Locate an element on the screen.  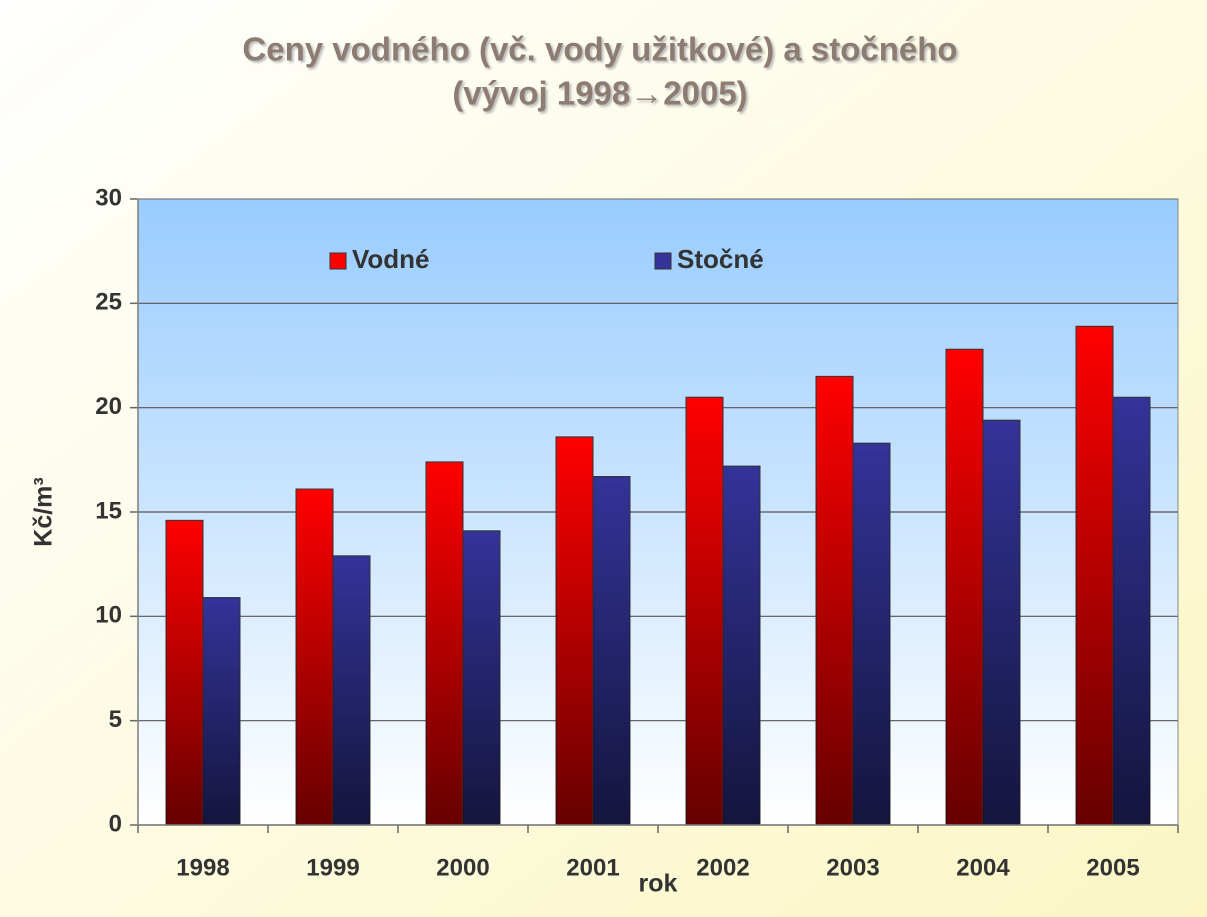
y-axis-label: Kč/m³ is located at coordinates (44, 511).